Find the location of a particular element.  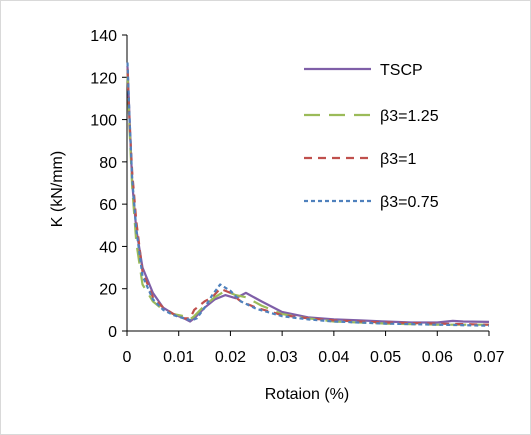

y-tick-label: 140 is located at coordinates (103, 36).